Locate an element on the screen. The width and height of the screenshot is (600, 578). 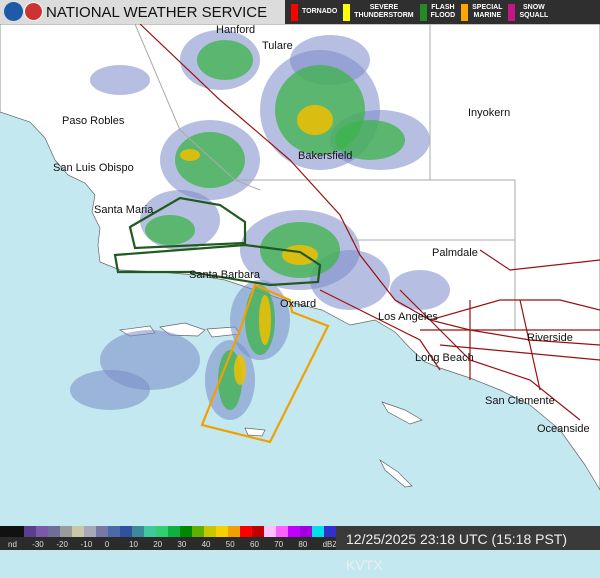
legend-item: SEVERE THUNDERSTORM is located at coordinates (378, 12).